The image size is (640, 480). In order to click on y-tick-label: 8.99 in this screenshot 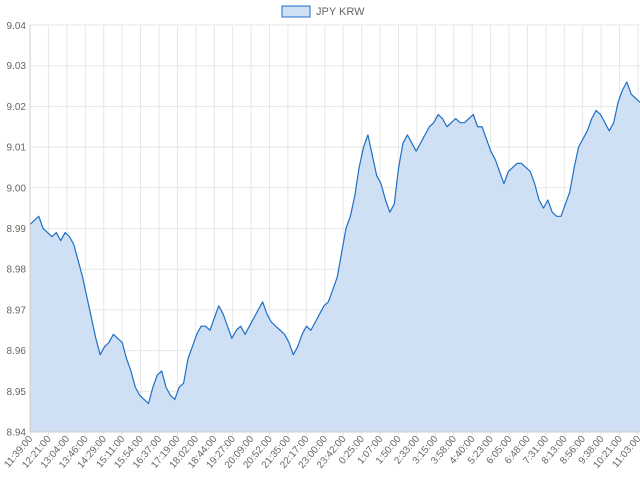, I will do `click(17, 229)`.